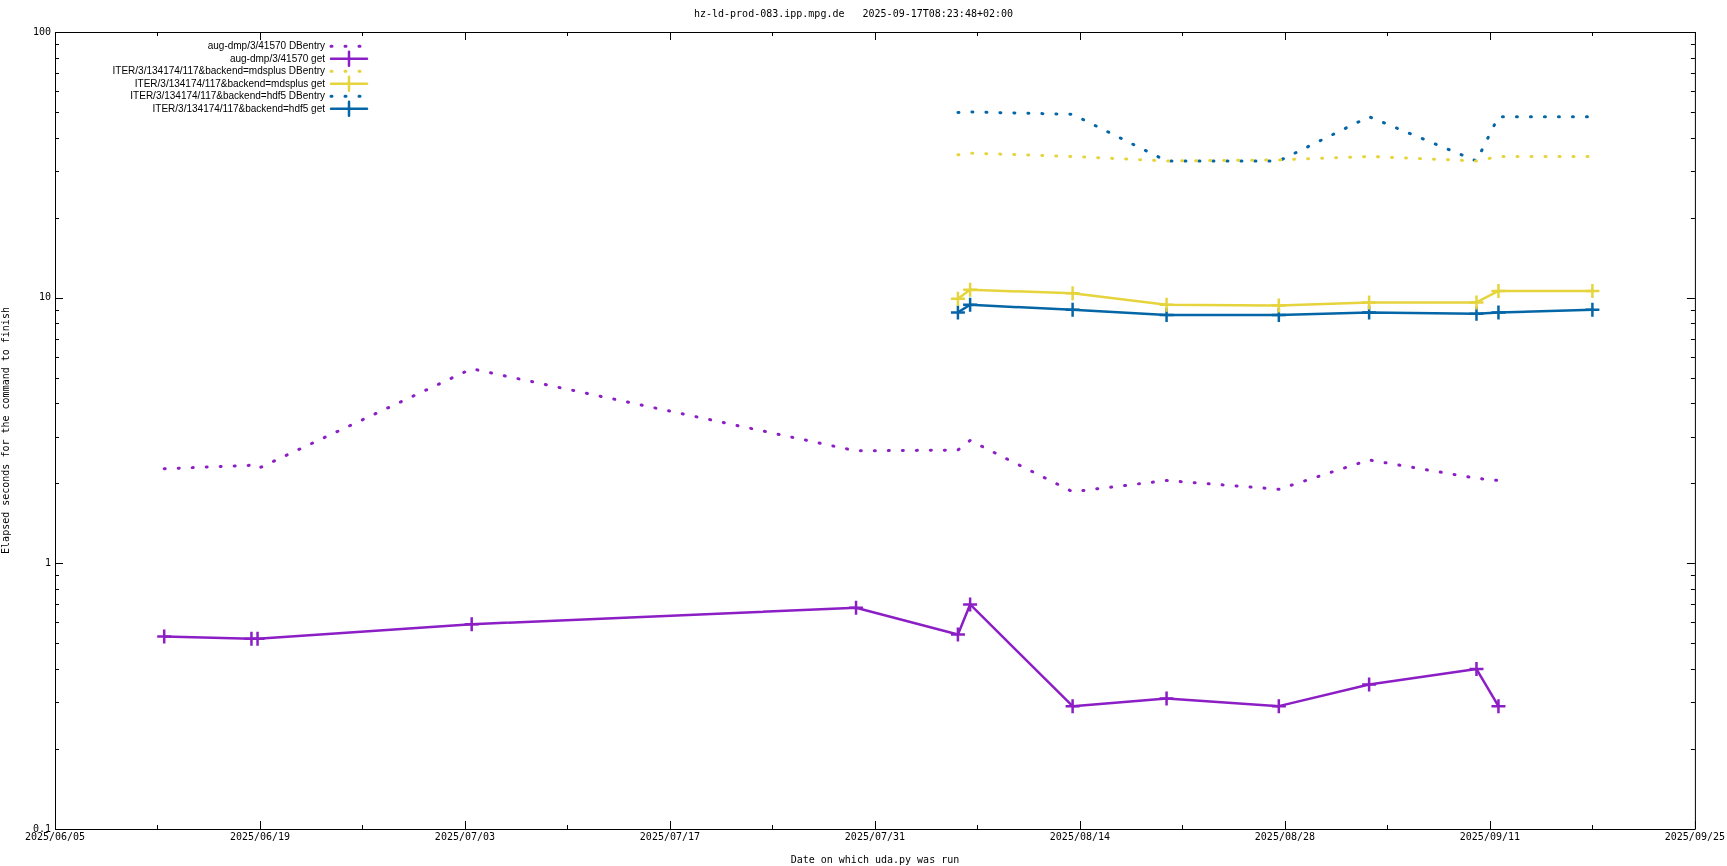 The height and width of the screenshot is (866, 1727). I want to click on legend-label: aug-dmp/3/41570 DBentry, so click(266, 45).